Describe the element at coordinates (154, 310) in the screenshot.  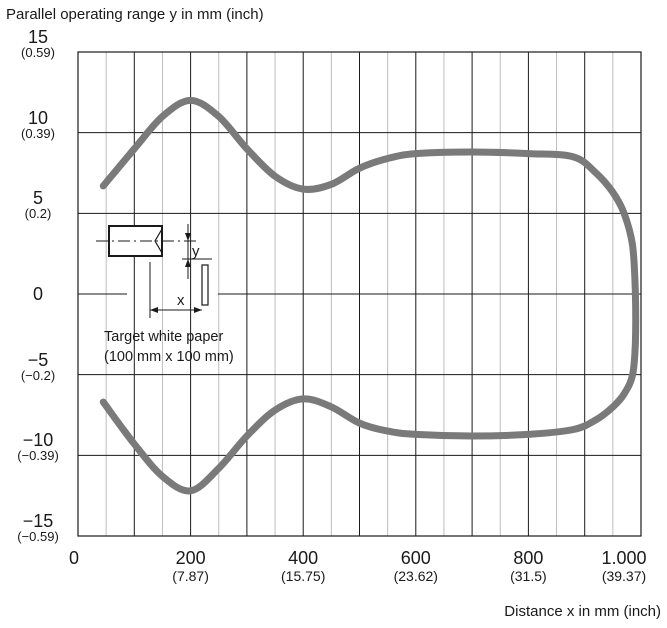
I see `x-arrow-left` at that location.